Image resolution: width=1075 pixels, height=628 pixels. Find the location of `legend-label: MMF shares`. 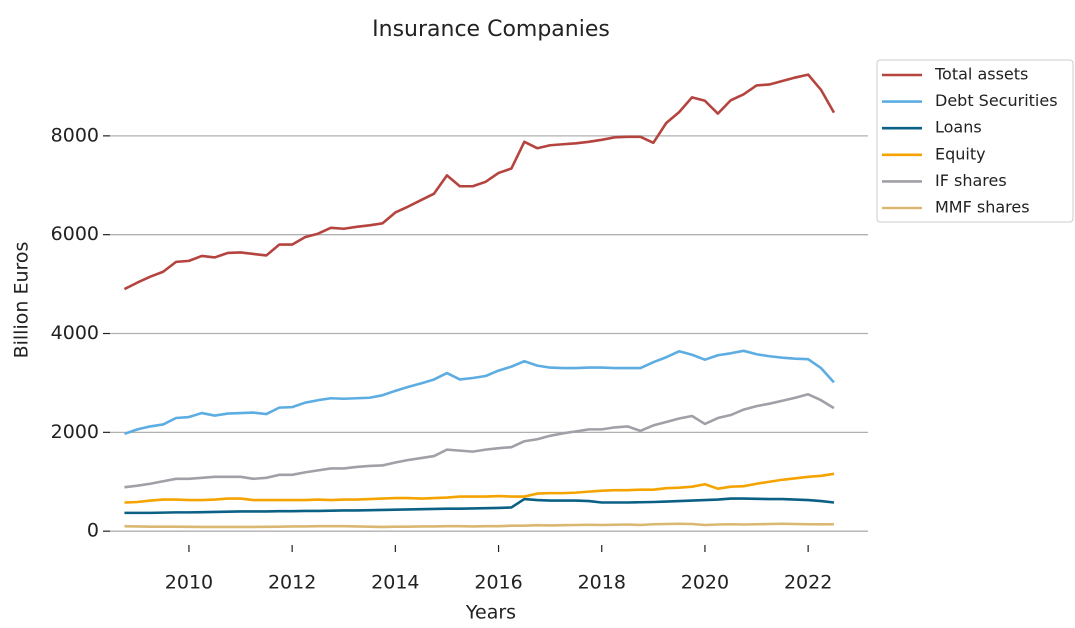

legend-label: MMF shares is located at coordinates (982, 207).